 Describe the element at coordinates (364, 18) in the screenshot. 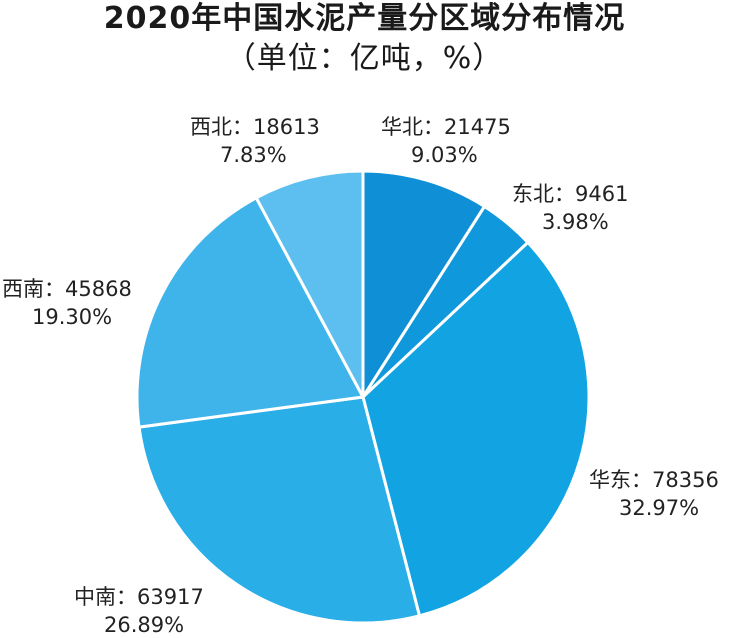

I see `chart-title: 2020年中国水泥产量分区域分布情况` at that location.